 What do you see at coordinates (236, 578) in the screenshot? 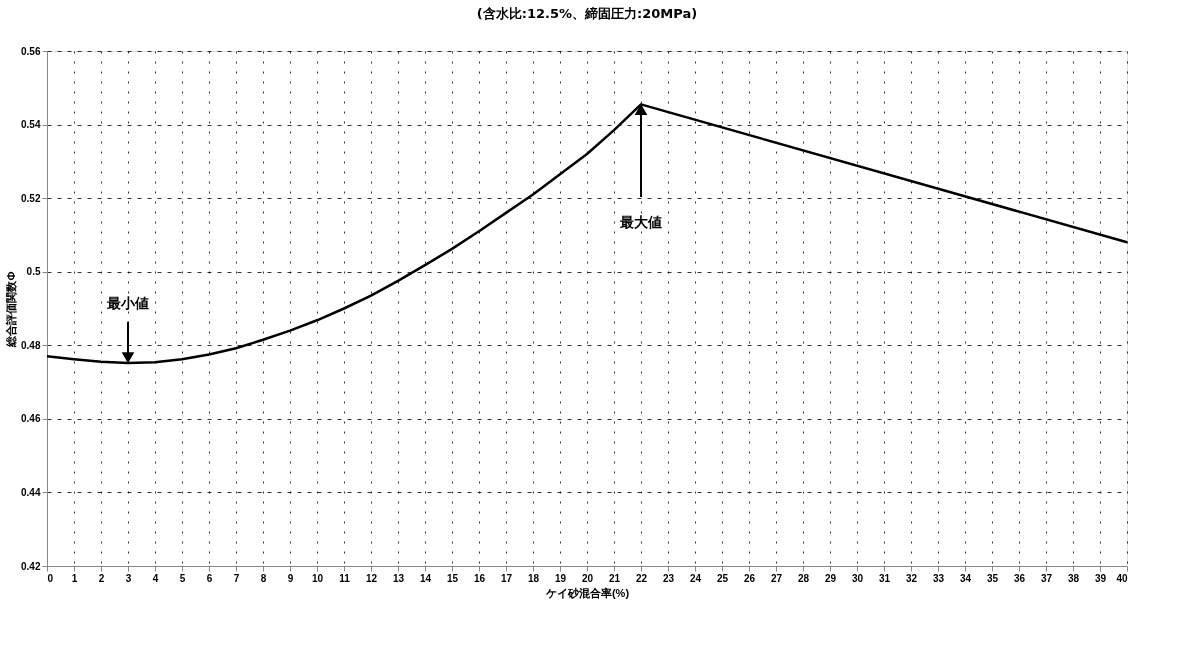
I see `x-tick-label: 7` at bounding box center [236, 578].